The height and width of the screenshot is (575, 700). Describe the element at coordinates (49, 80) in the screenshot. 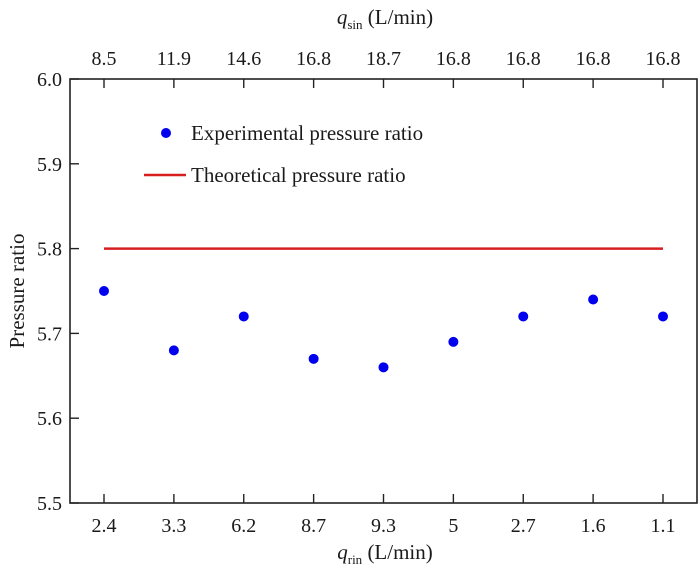

I see `y-tick-label: 6.0` at that location.